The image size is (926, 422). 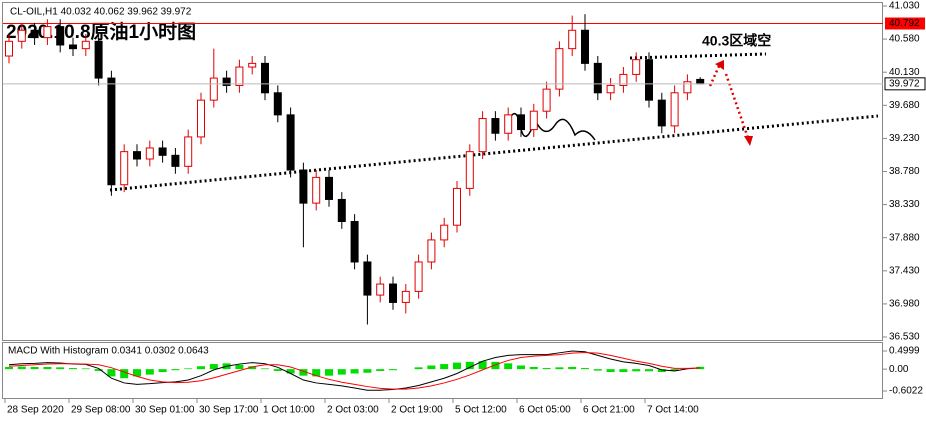 What do you see at coordinates (905, 84) in the screenshot?
I see `last-price-box` at bounding box center [905, 84].